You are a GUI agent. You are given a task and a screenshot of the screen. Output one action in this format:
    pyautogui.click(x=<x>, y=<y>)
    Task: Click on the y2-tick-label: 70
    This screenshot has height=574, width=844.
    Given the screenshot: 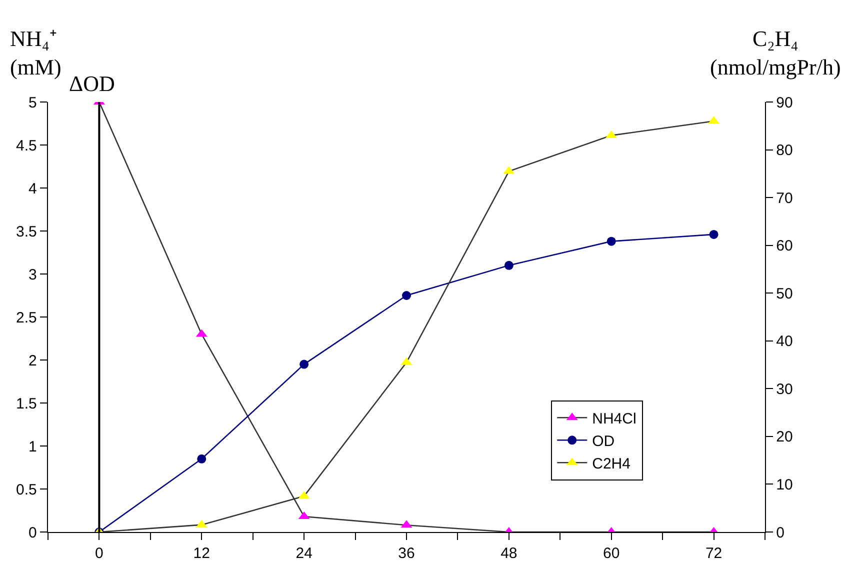 What is the action you would take?
    pyautogui.click(x=784, y=198)
    